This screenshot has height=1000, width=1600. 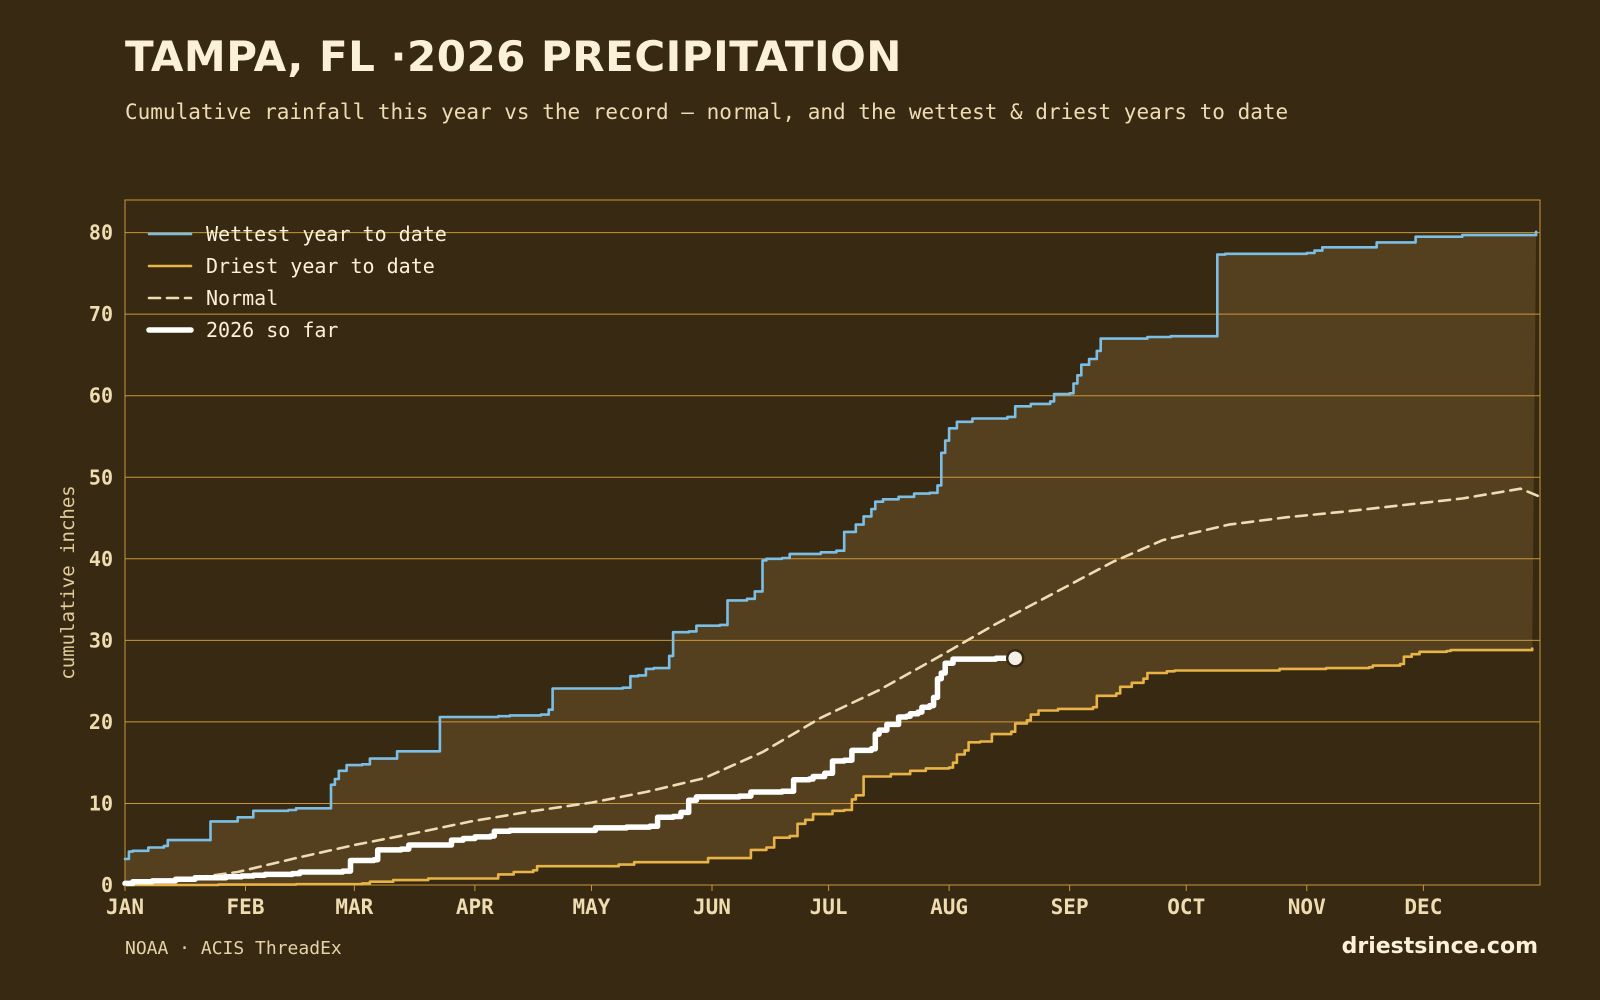 What do you see at coordinates (774, 902) in the screenshot?
I see `x-axis-ticks: JAN FEB MAR APR MAY JUN JUL AUG SEP OCT NOV DEC` at bounding box center [774, 902].